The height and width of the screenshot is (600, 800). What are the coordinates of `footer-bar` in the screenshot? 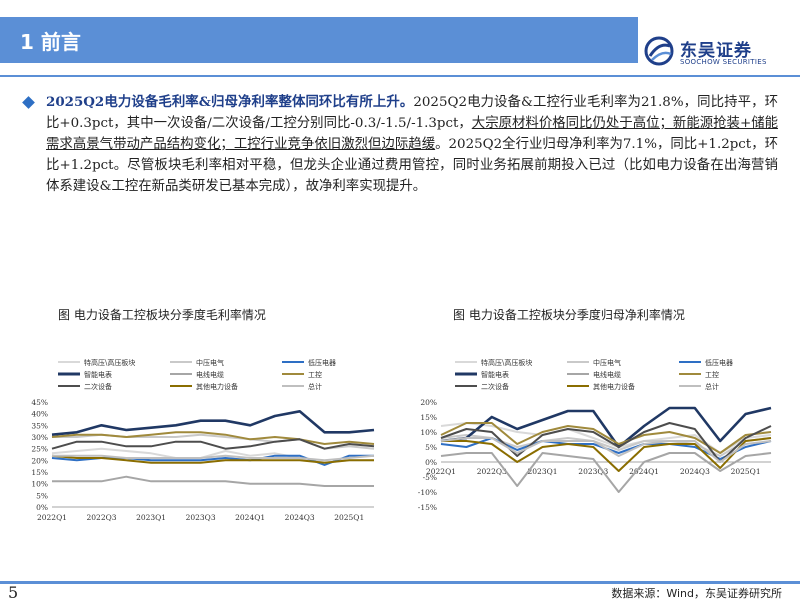 It's located at (400, 582).